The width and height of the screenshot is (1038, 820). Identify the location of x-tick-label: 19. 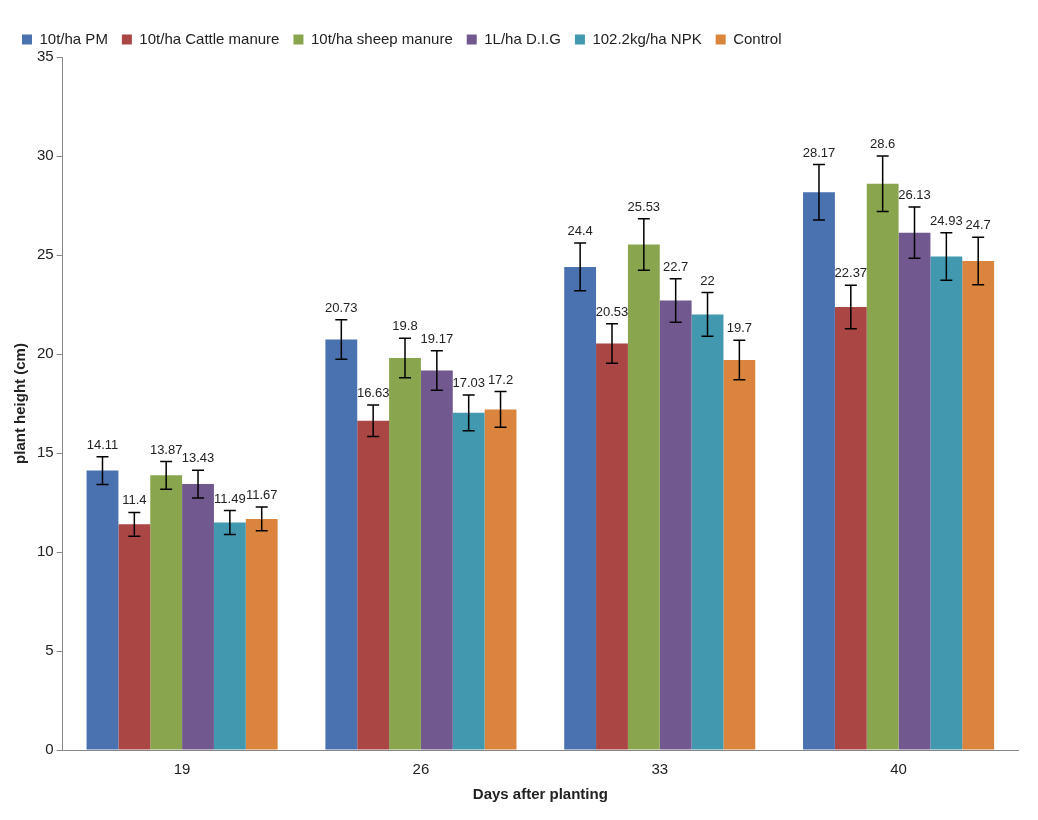
(182, 769).